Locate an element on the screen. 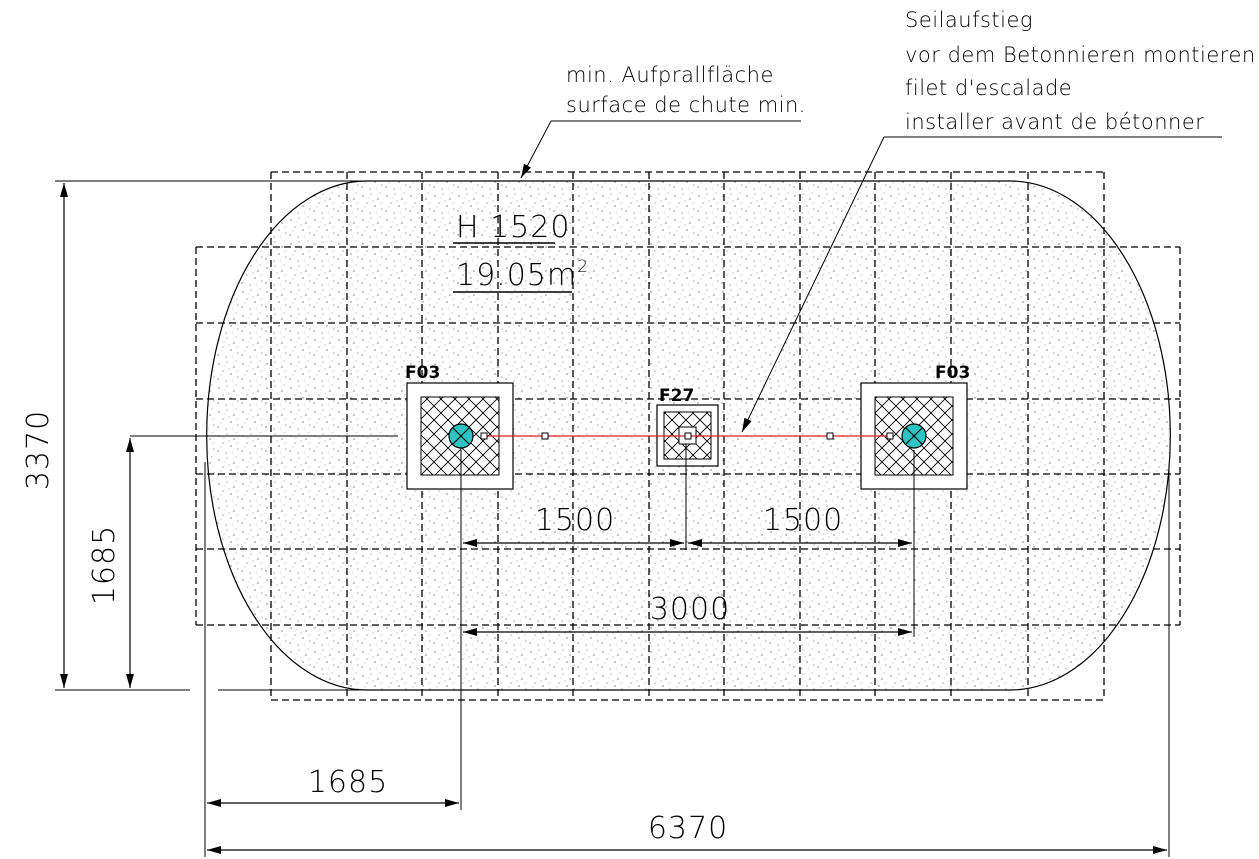 This screenshot has height=859, width=1259. dimension-span-right: 1500 is located at coordinates (803, 520).